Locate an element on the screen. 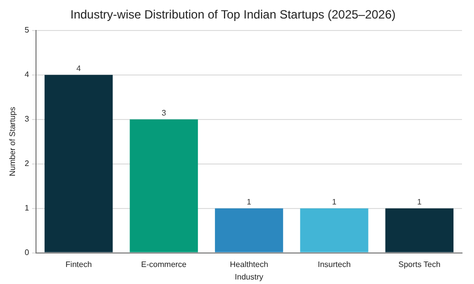 The image size is (474, 284). x-tick-label: E-commerce is located at coordinates (164, 264).